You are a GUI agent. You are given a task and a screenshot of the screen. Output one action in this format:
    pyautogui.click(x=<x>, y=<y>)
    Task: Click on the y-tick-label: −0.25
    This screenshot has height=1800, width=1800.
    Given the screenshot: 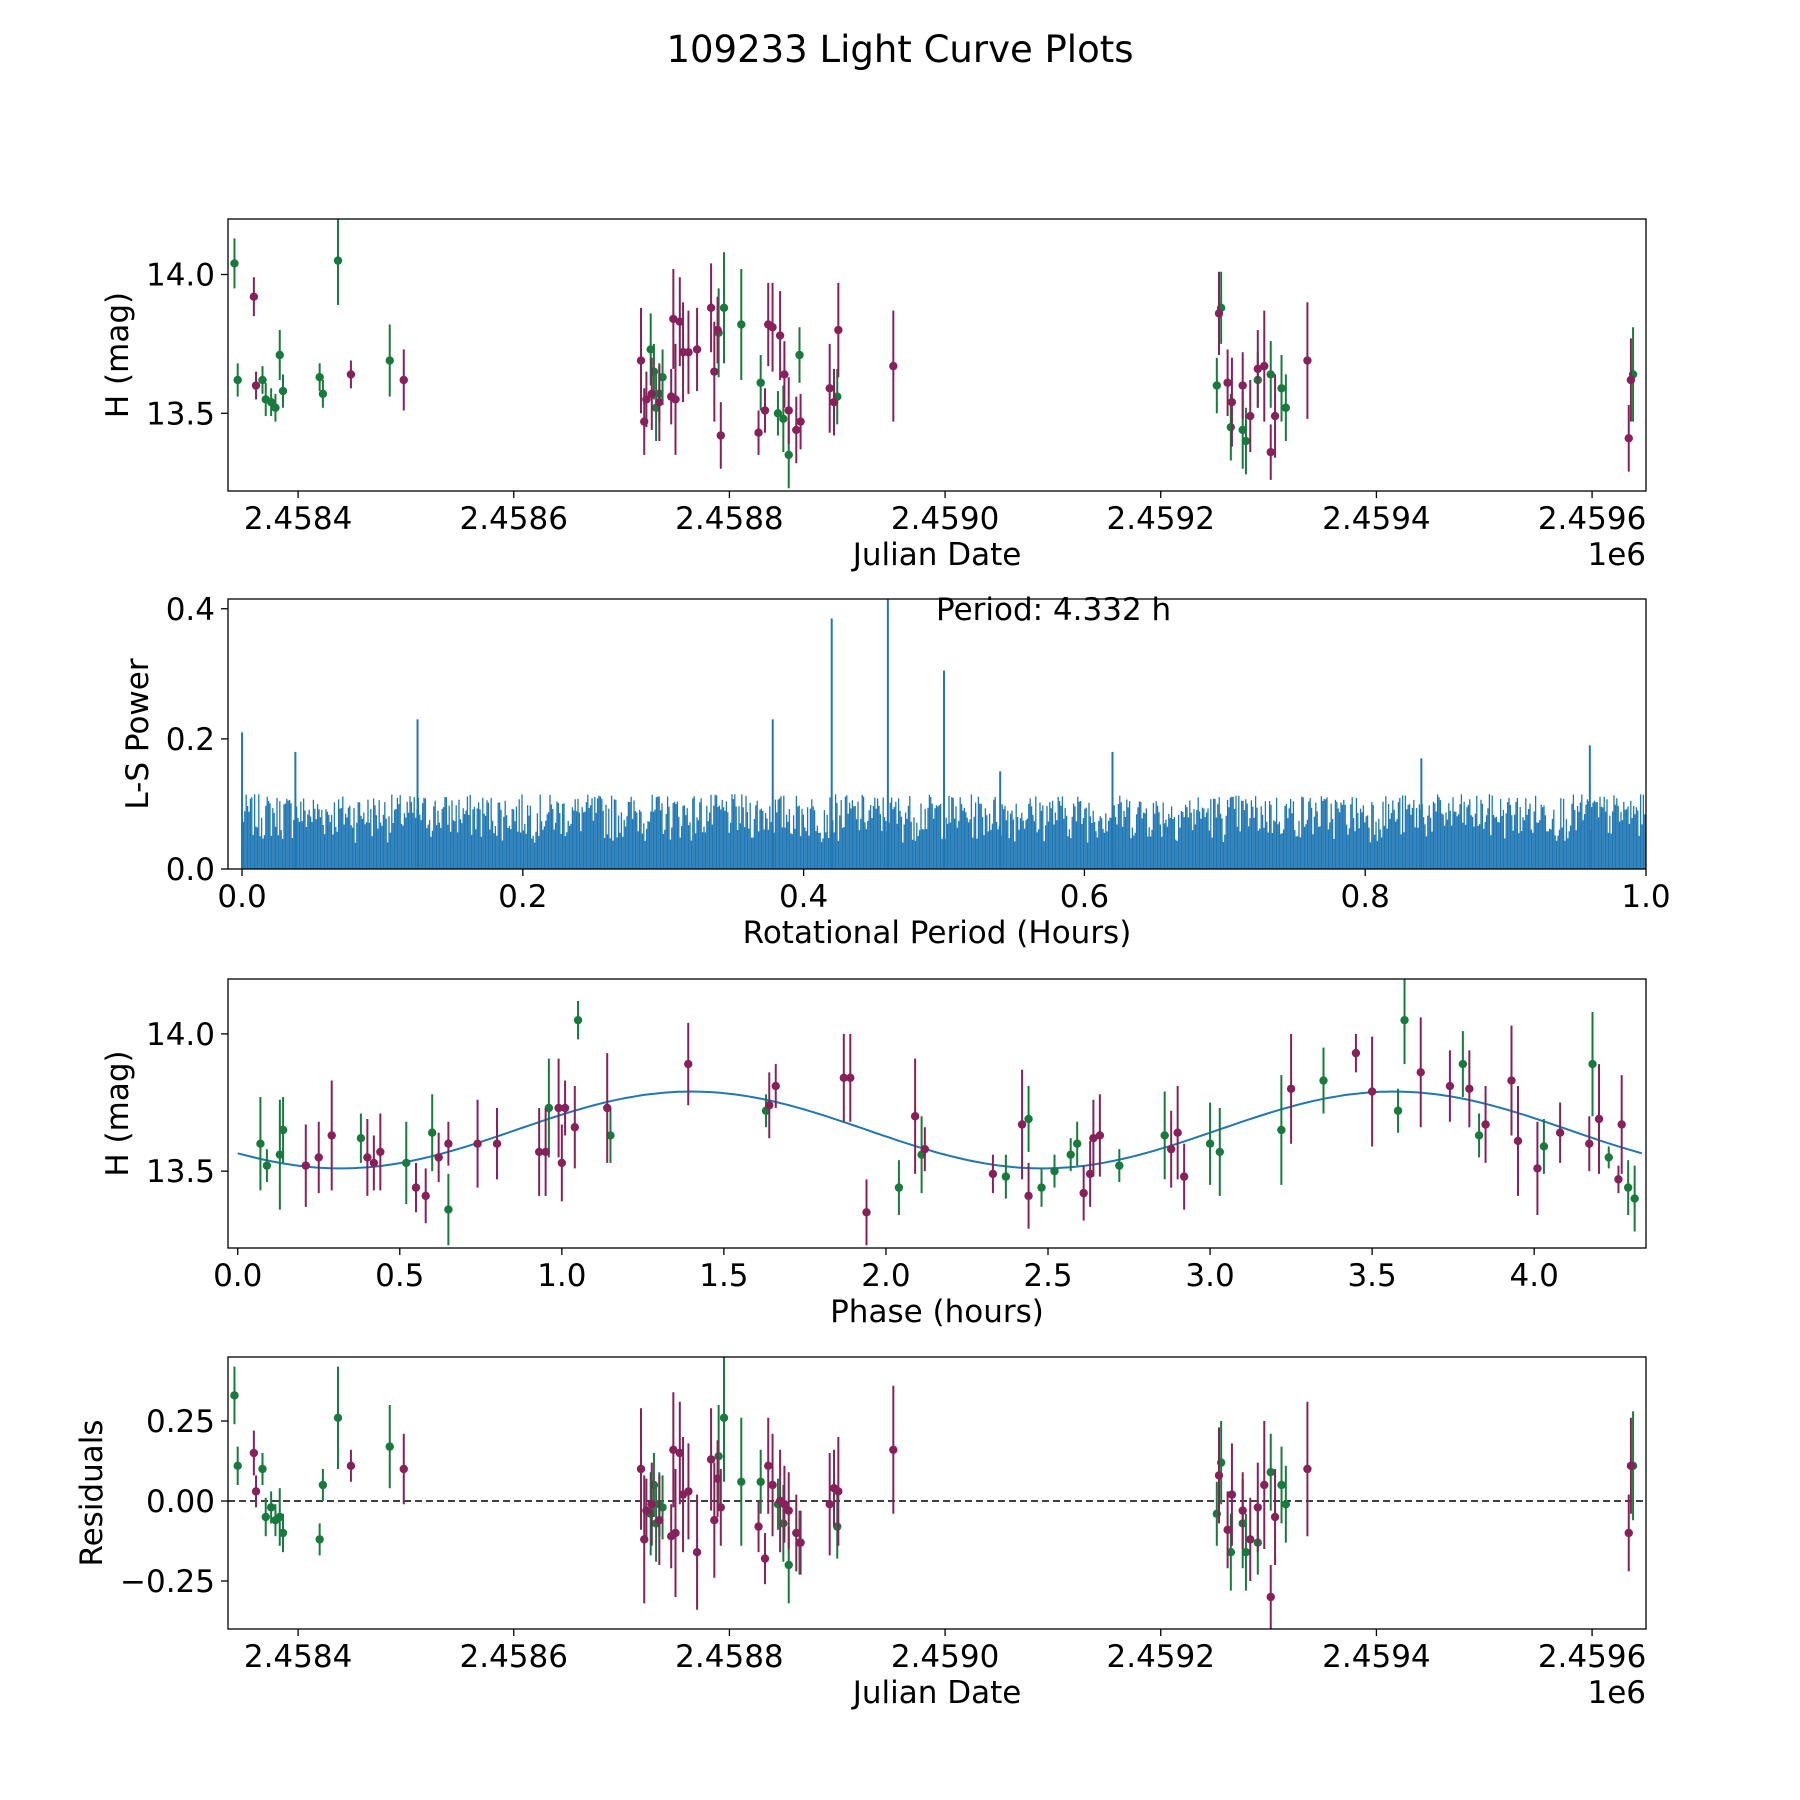 What is the action you would take?
    pyautogui.click(x=167, y=1582)
    